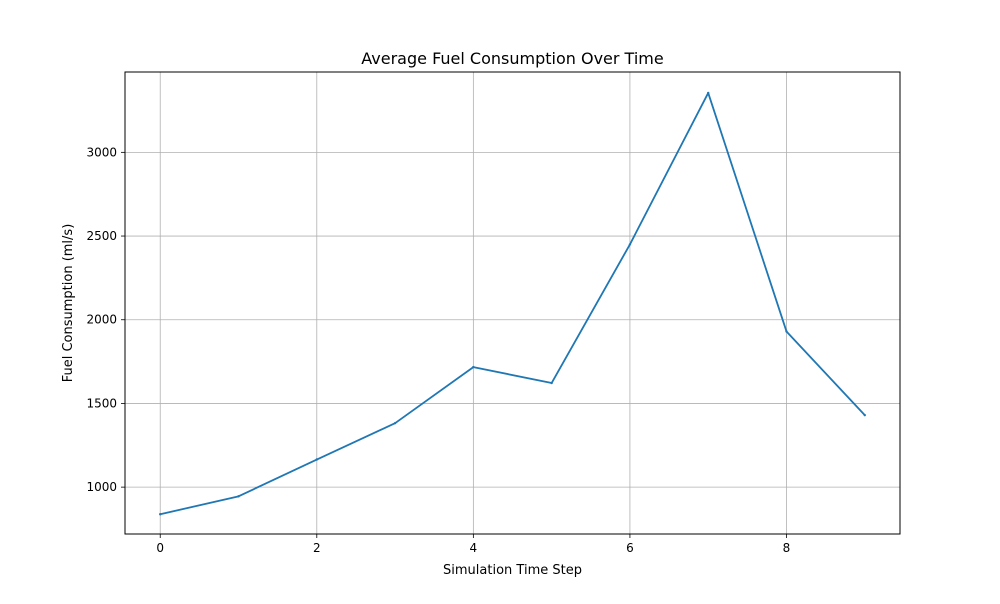  What do you see at coordinates (101, 152) in the screenshot?
I see `y-tick-label: 3000` at bounding box center [101, 152].